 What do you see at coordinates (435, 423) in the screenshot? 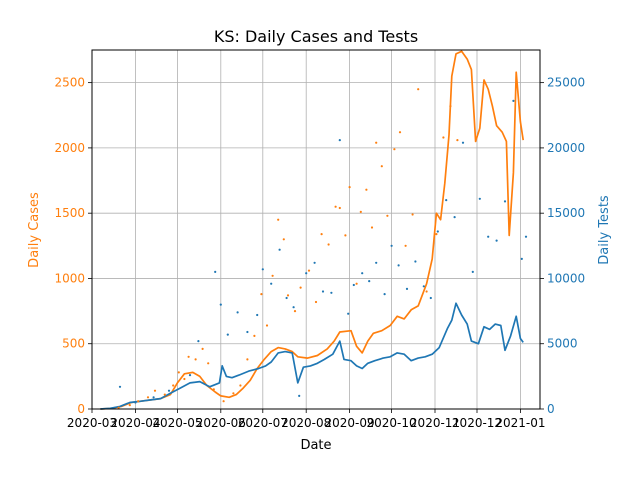
I see `x-tick-label: 2020-11` at bounding box center [435, 423].